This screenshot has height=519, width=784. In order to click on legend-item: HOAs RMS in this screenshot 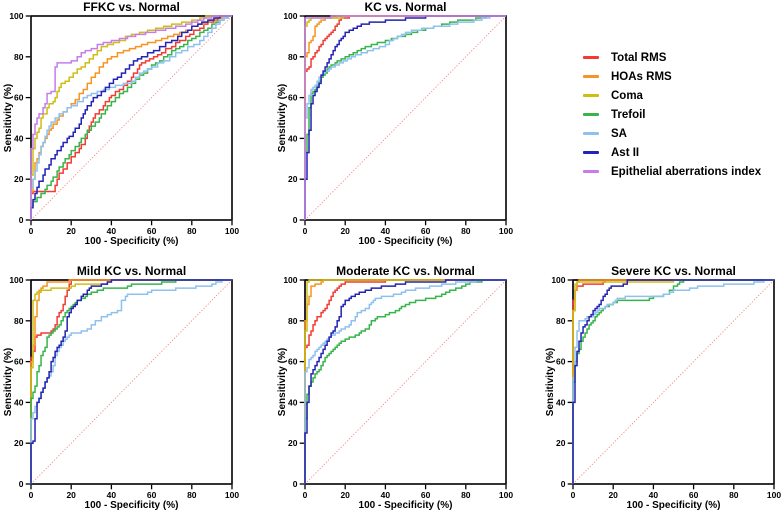, I will do `click(672, 76)`.